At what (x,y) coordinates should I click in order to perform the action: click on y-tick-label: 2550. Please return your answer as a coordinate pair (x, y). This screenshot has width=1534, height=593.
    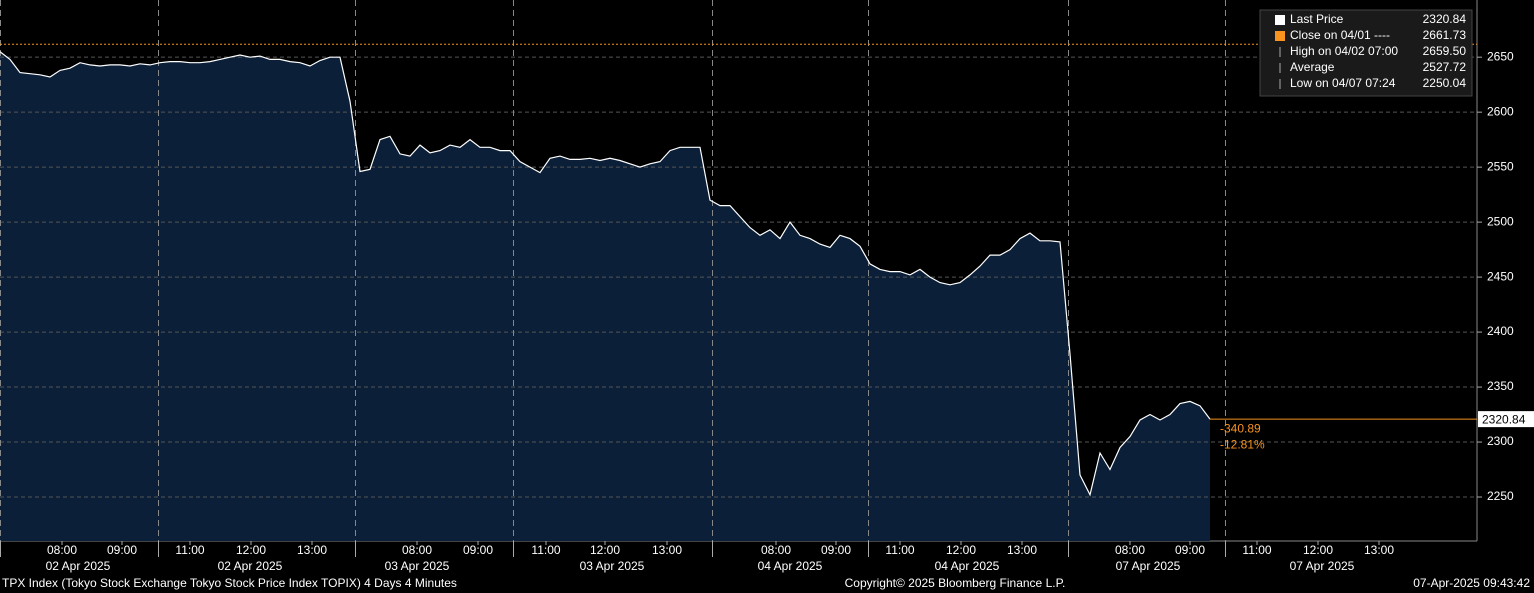
    Looking at the image, I should click on (1500, 166).